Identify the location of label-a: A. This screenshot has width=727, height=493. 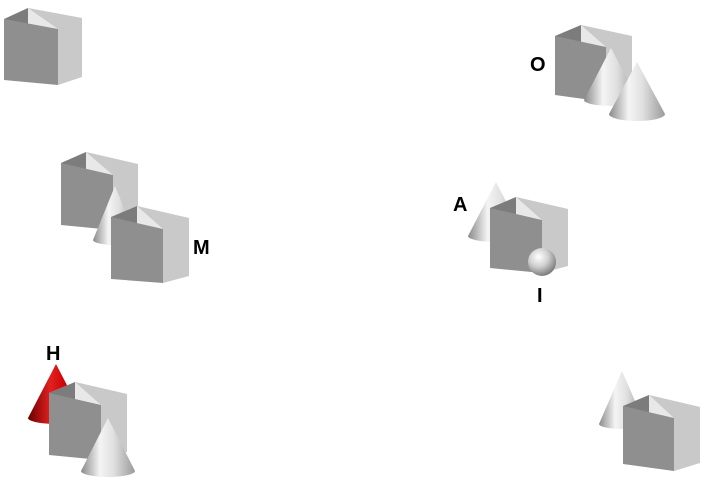
(460, 205).